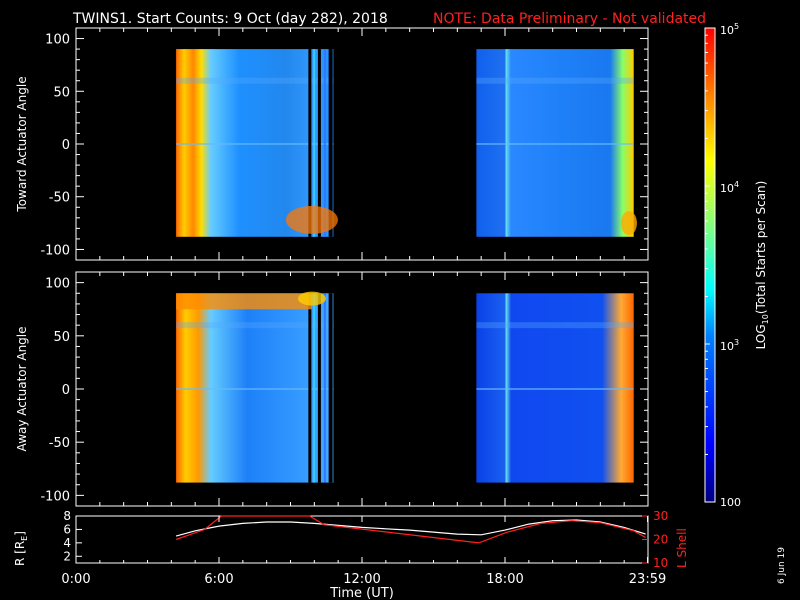  I want to click on y-tick-label: 2, so click(67, 556).